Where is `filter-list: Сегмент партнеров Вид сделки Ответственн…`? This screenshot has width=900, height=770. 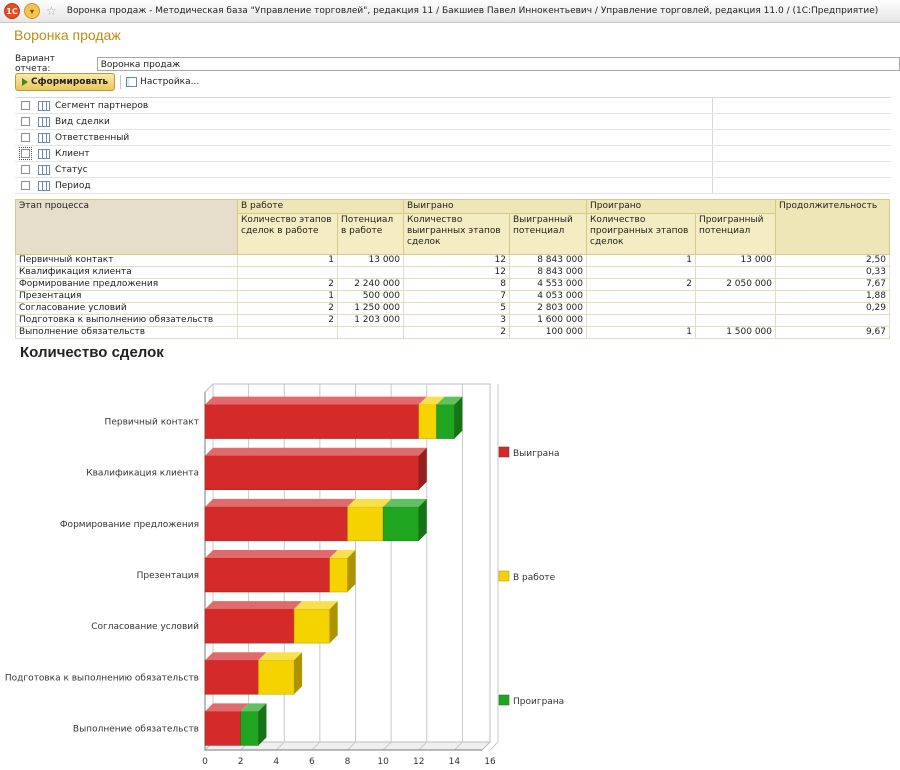
filter-list: Сегмент партнеров Вид сделки Ответственн… is located at coordinates (453, 145).